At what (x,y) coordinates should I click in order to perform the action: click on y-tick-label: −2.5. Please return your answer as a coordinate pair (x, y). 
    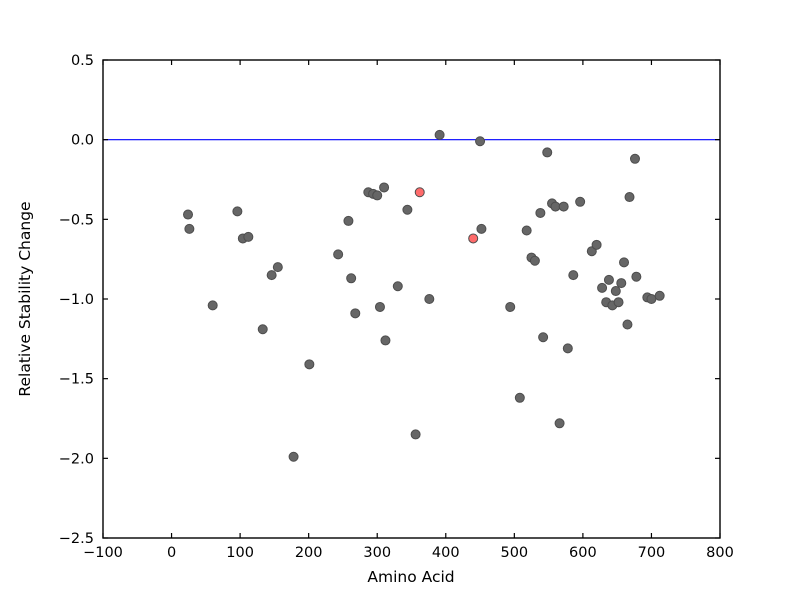
    Looking at the image, I should click on (76, 539).